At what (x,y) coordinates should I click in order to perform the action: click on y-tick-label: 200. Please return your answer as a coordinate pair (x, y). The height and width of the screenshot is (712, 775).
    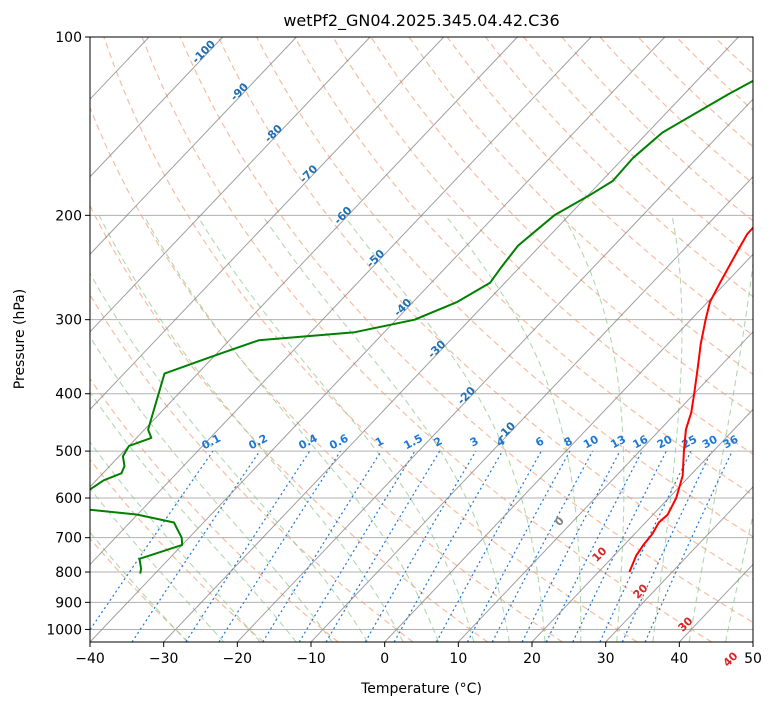
    Looking at the image, I should click on (68, 216).